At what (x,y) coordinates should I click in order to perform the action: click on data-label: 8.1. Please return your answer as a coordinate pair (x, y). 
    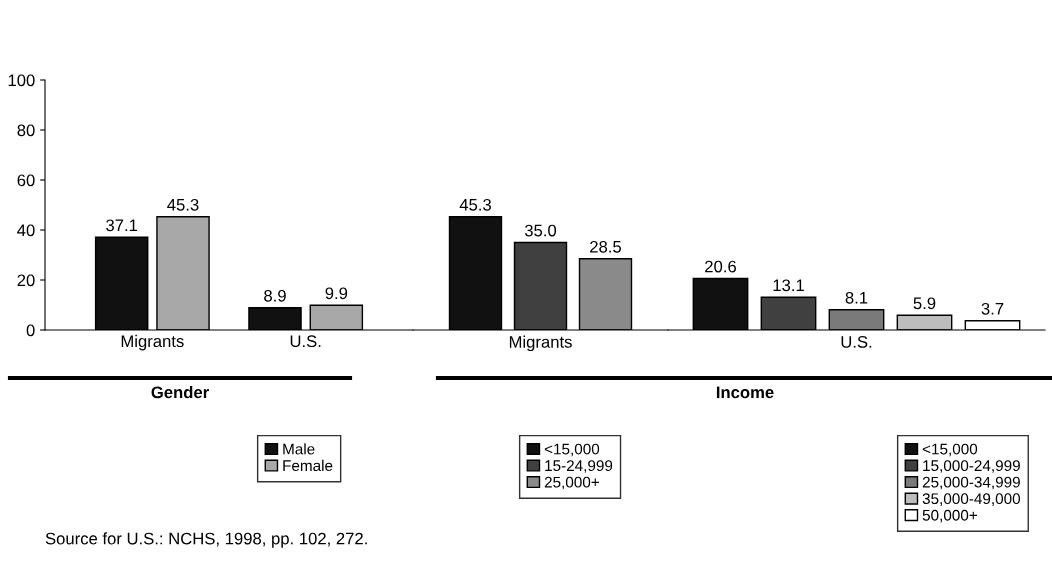
    Looking at the image, I should click on (856, 297).